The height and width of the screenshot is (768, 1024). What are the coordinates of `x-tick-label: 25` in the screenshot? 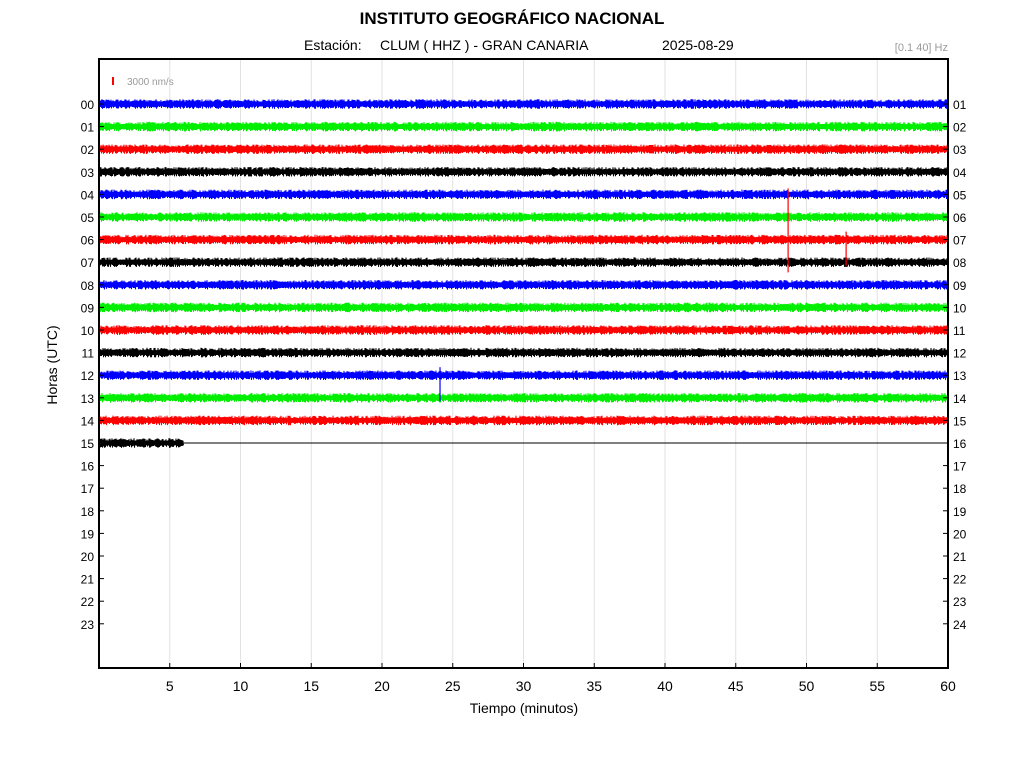 It's located at (453, 686).